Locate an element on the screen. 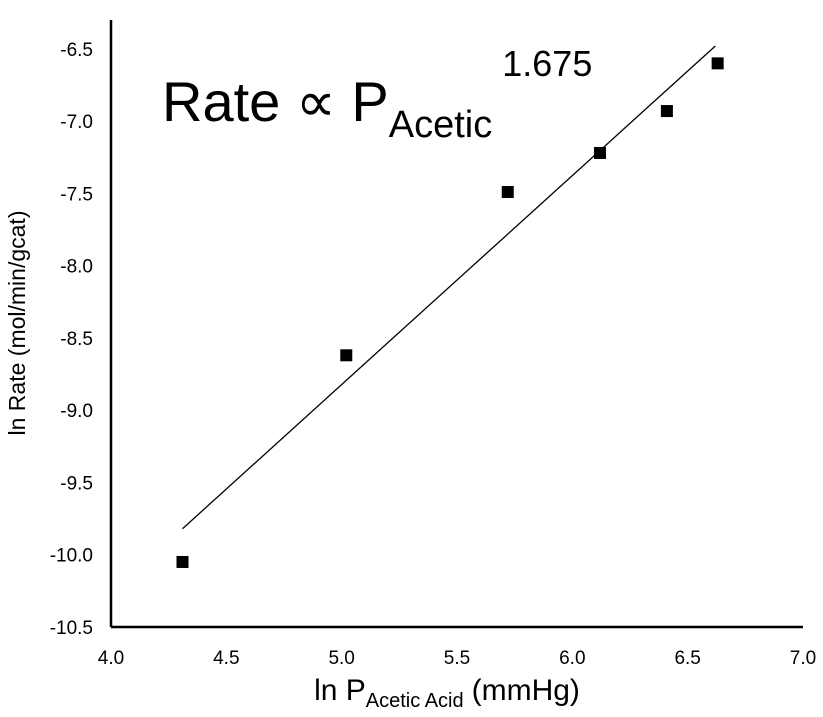  x-axis-title-unit: (mmHg) is located at coordinates (526, 690).